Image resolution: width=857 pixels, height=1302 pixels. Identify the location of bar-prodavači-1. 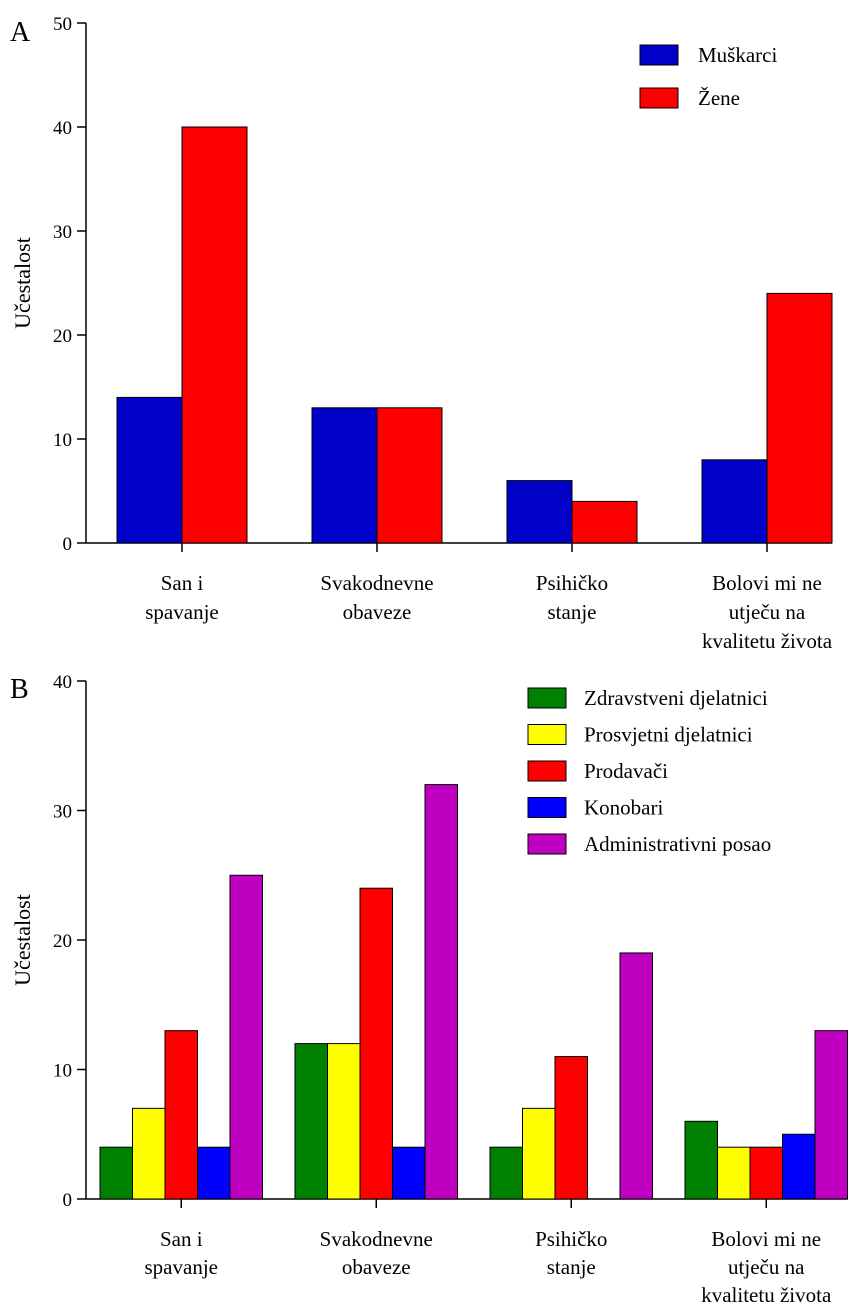
(376, 1043).